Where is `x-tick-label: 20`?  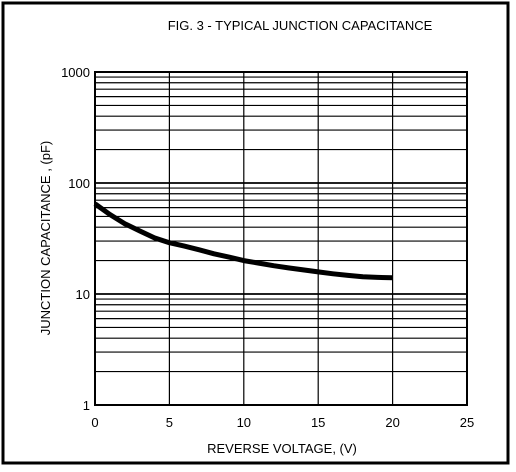 x-tick-label: 20 is located at coordinates (392, 422).